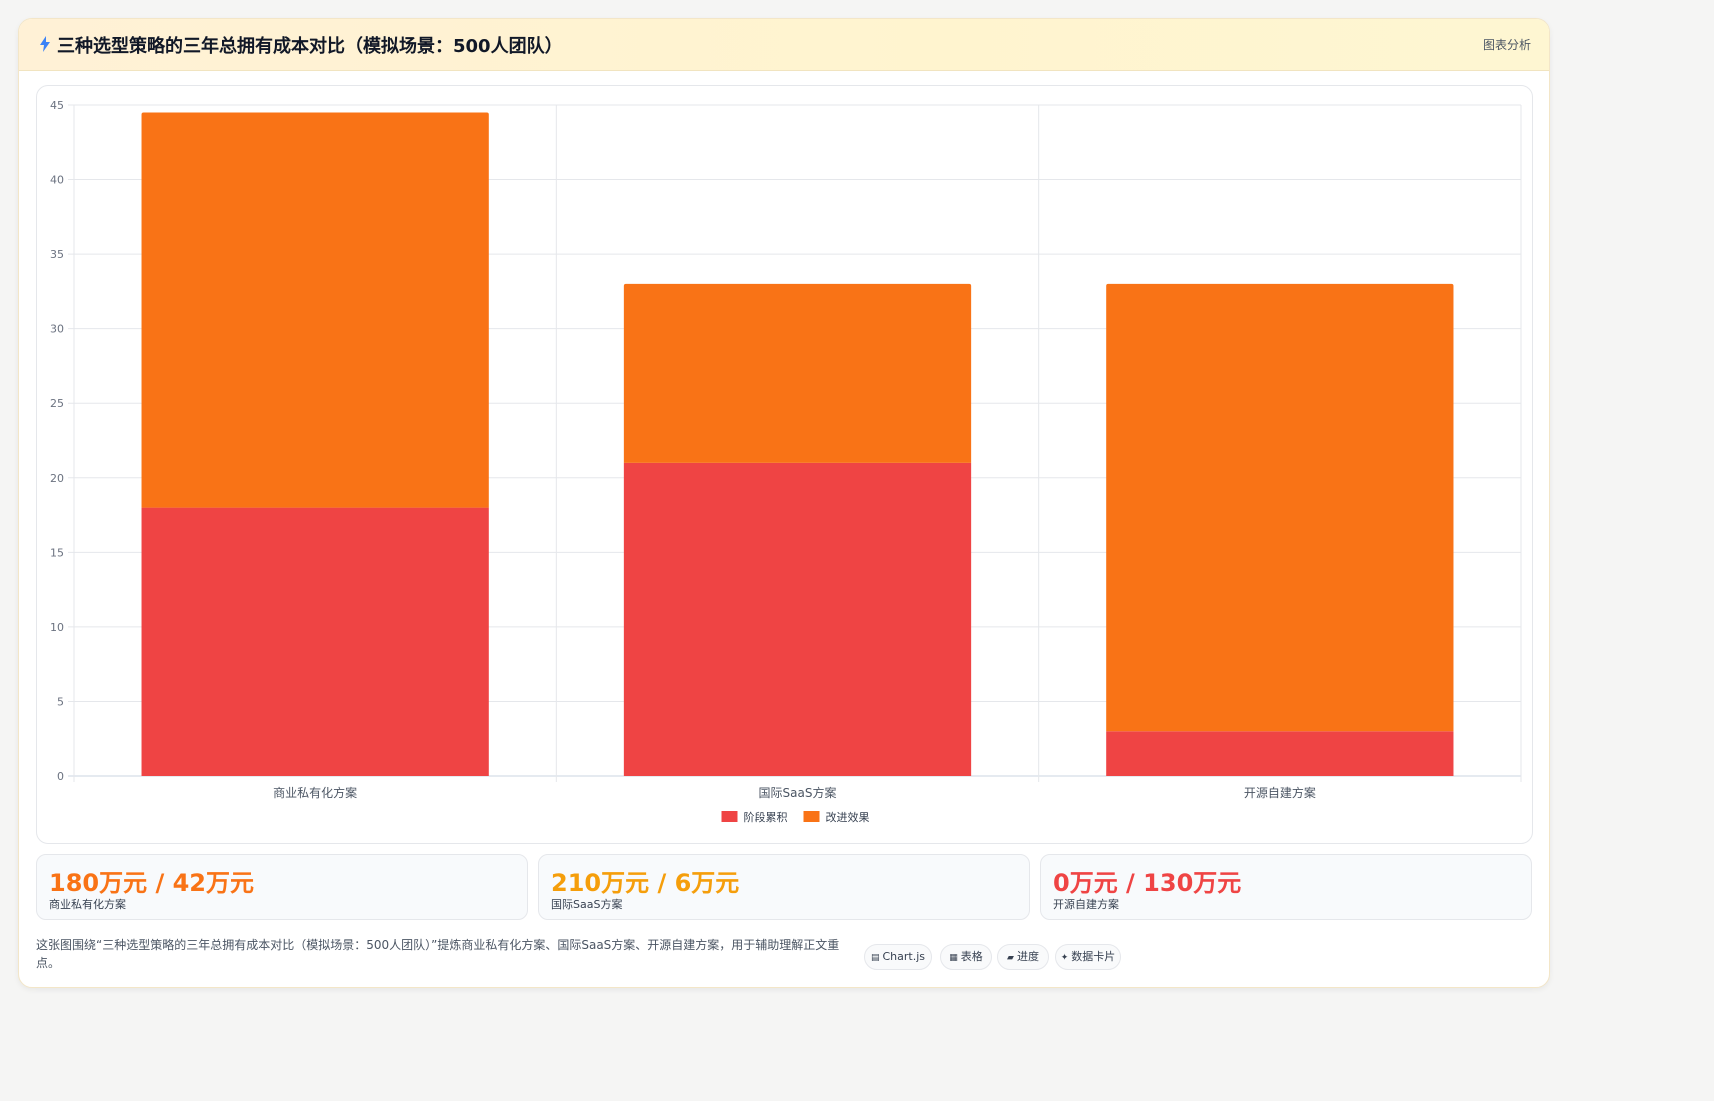 The width and height of the screenshot is (1714, 1101). I want to click on y-tick-label: 45, so click(57, 105).